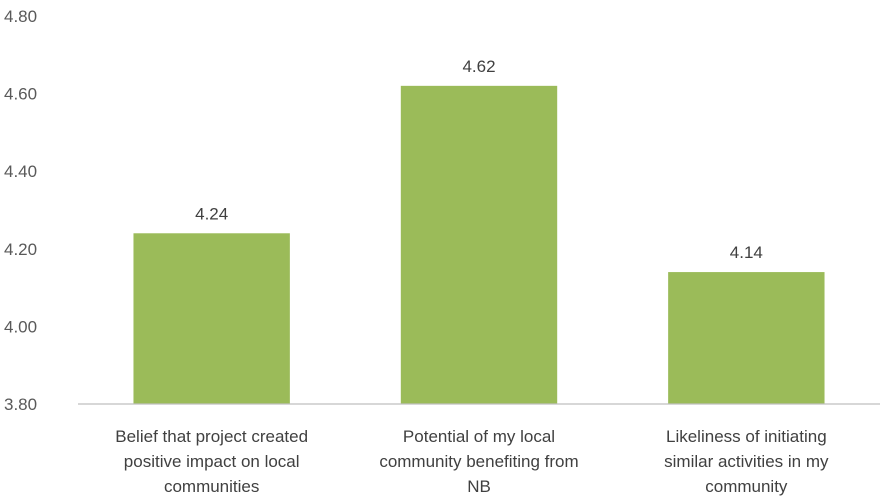 Image resolution: width=880 pixels, height=504 pixels. Describe the element at coordinates (478, 461) in the screenshot. I see `category-label: community benefiting from` at that location.